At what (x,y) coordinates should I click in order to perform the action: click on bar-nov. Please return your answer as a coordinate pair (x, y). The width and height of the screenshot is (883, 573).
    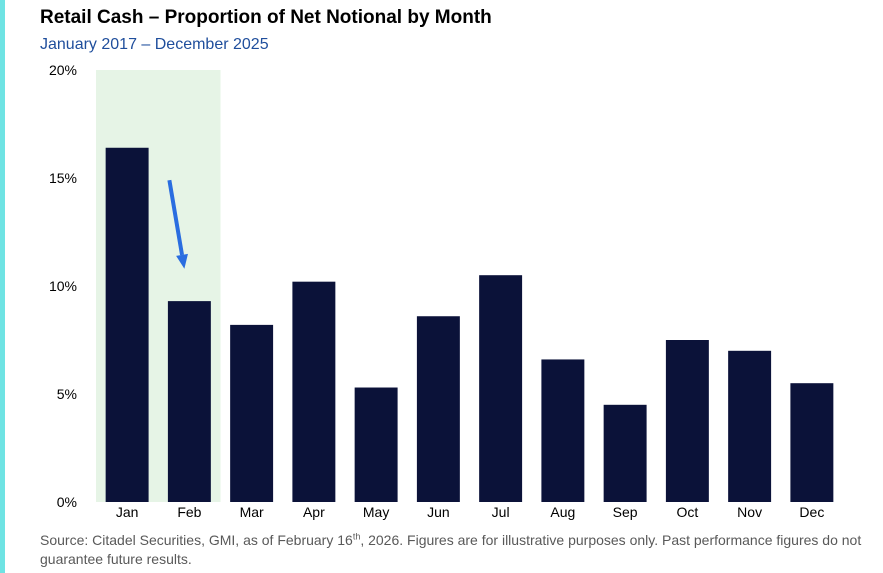
    Looking at the image, I should click on (750, 426).